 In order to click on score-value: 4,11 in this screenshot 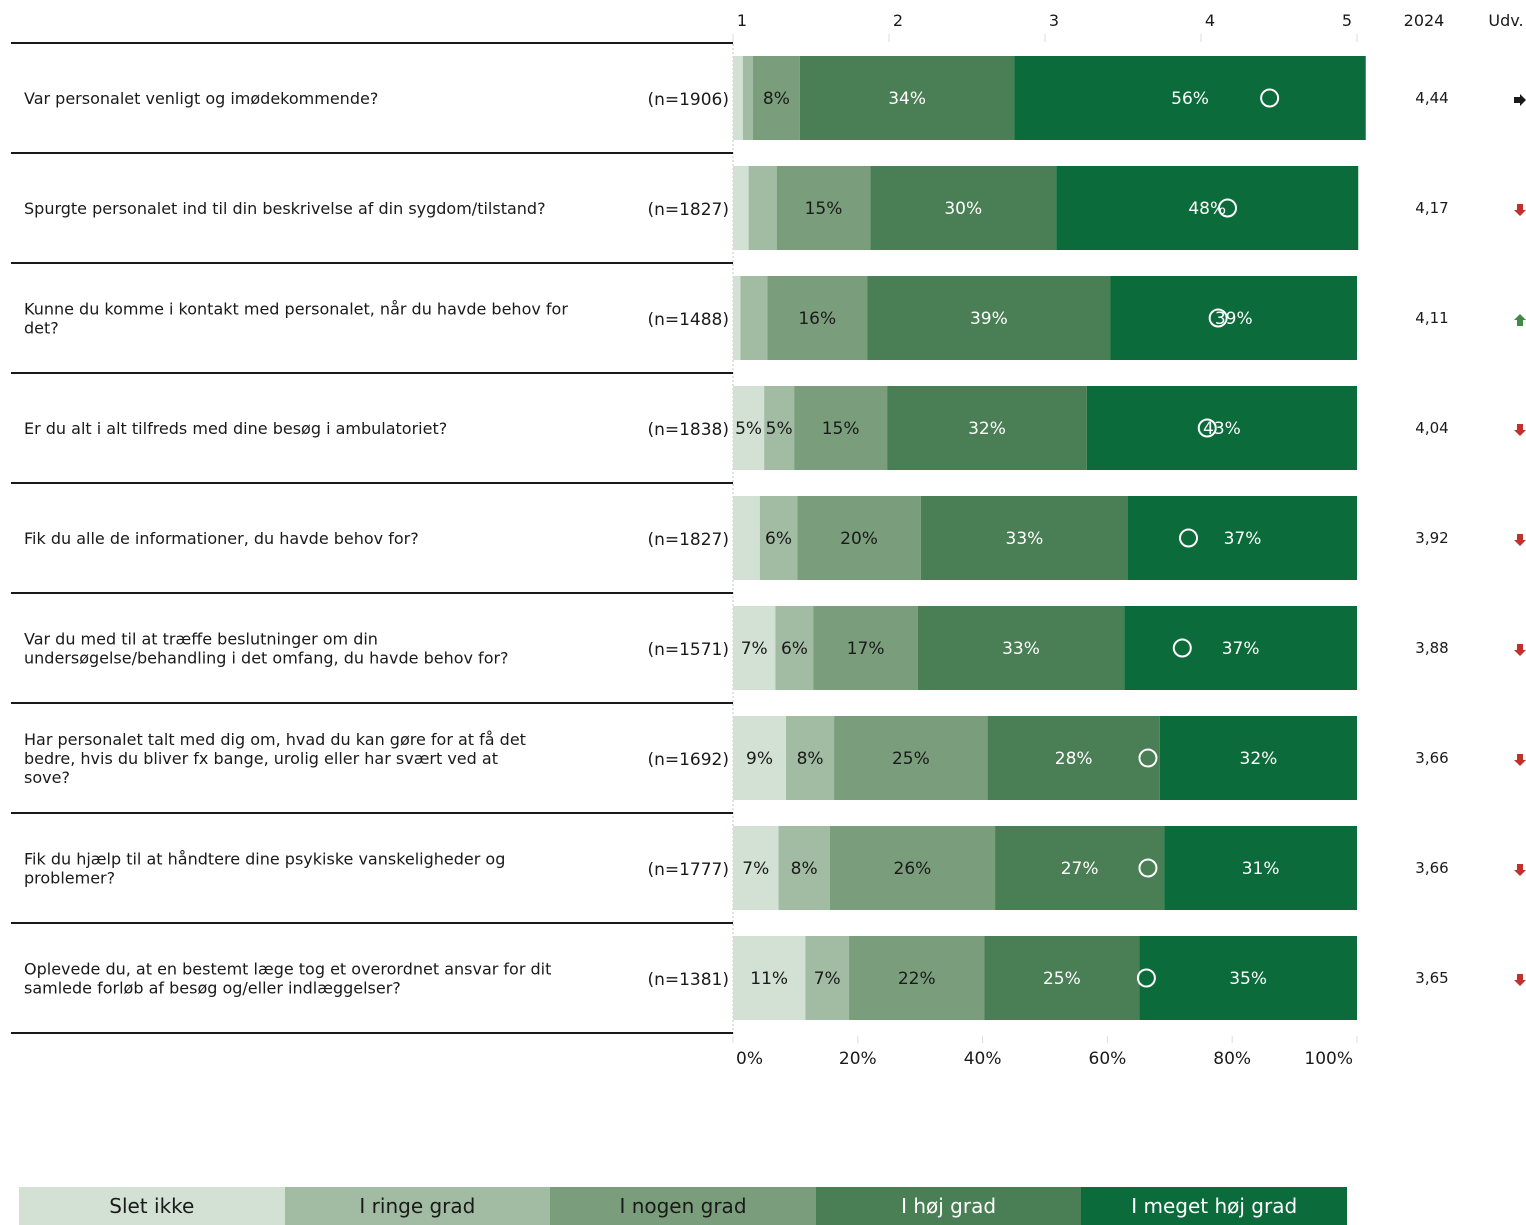, I will do `click(1431, 318)`.